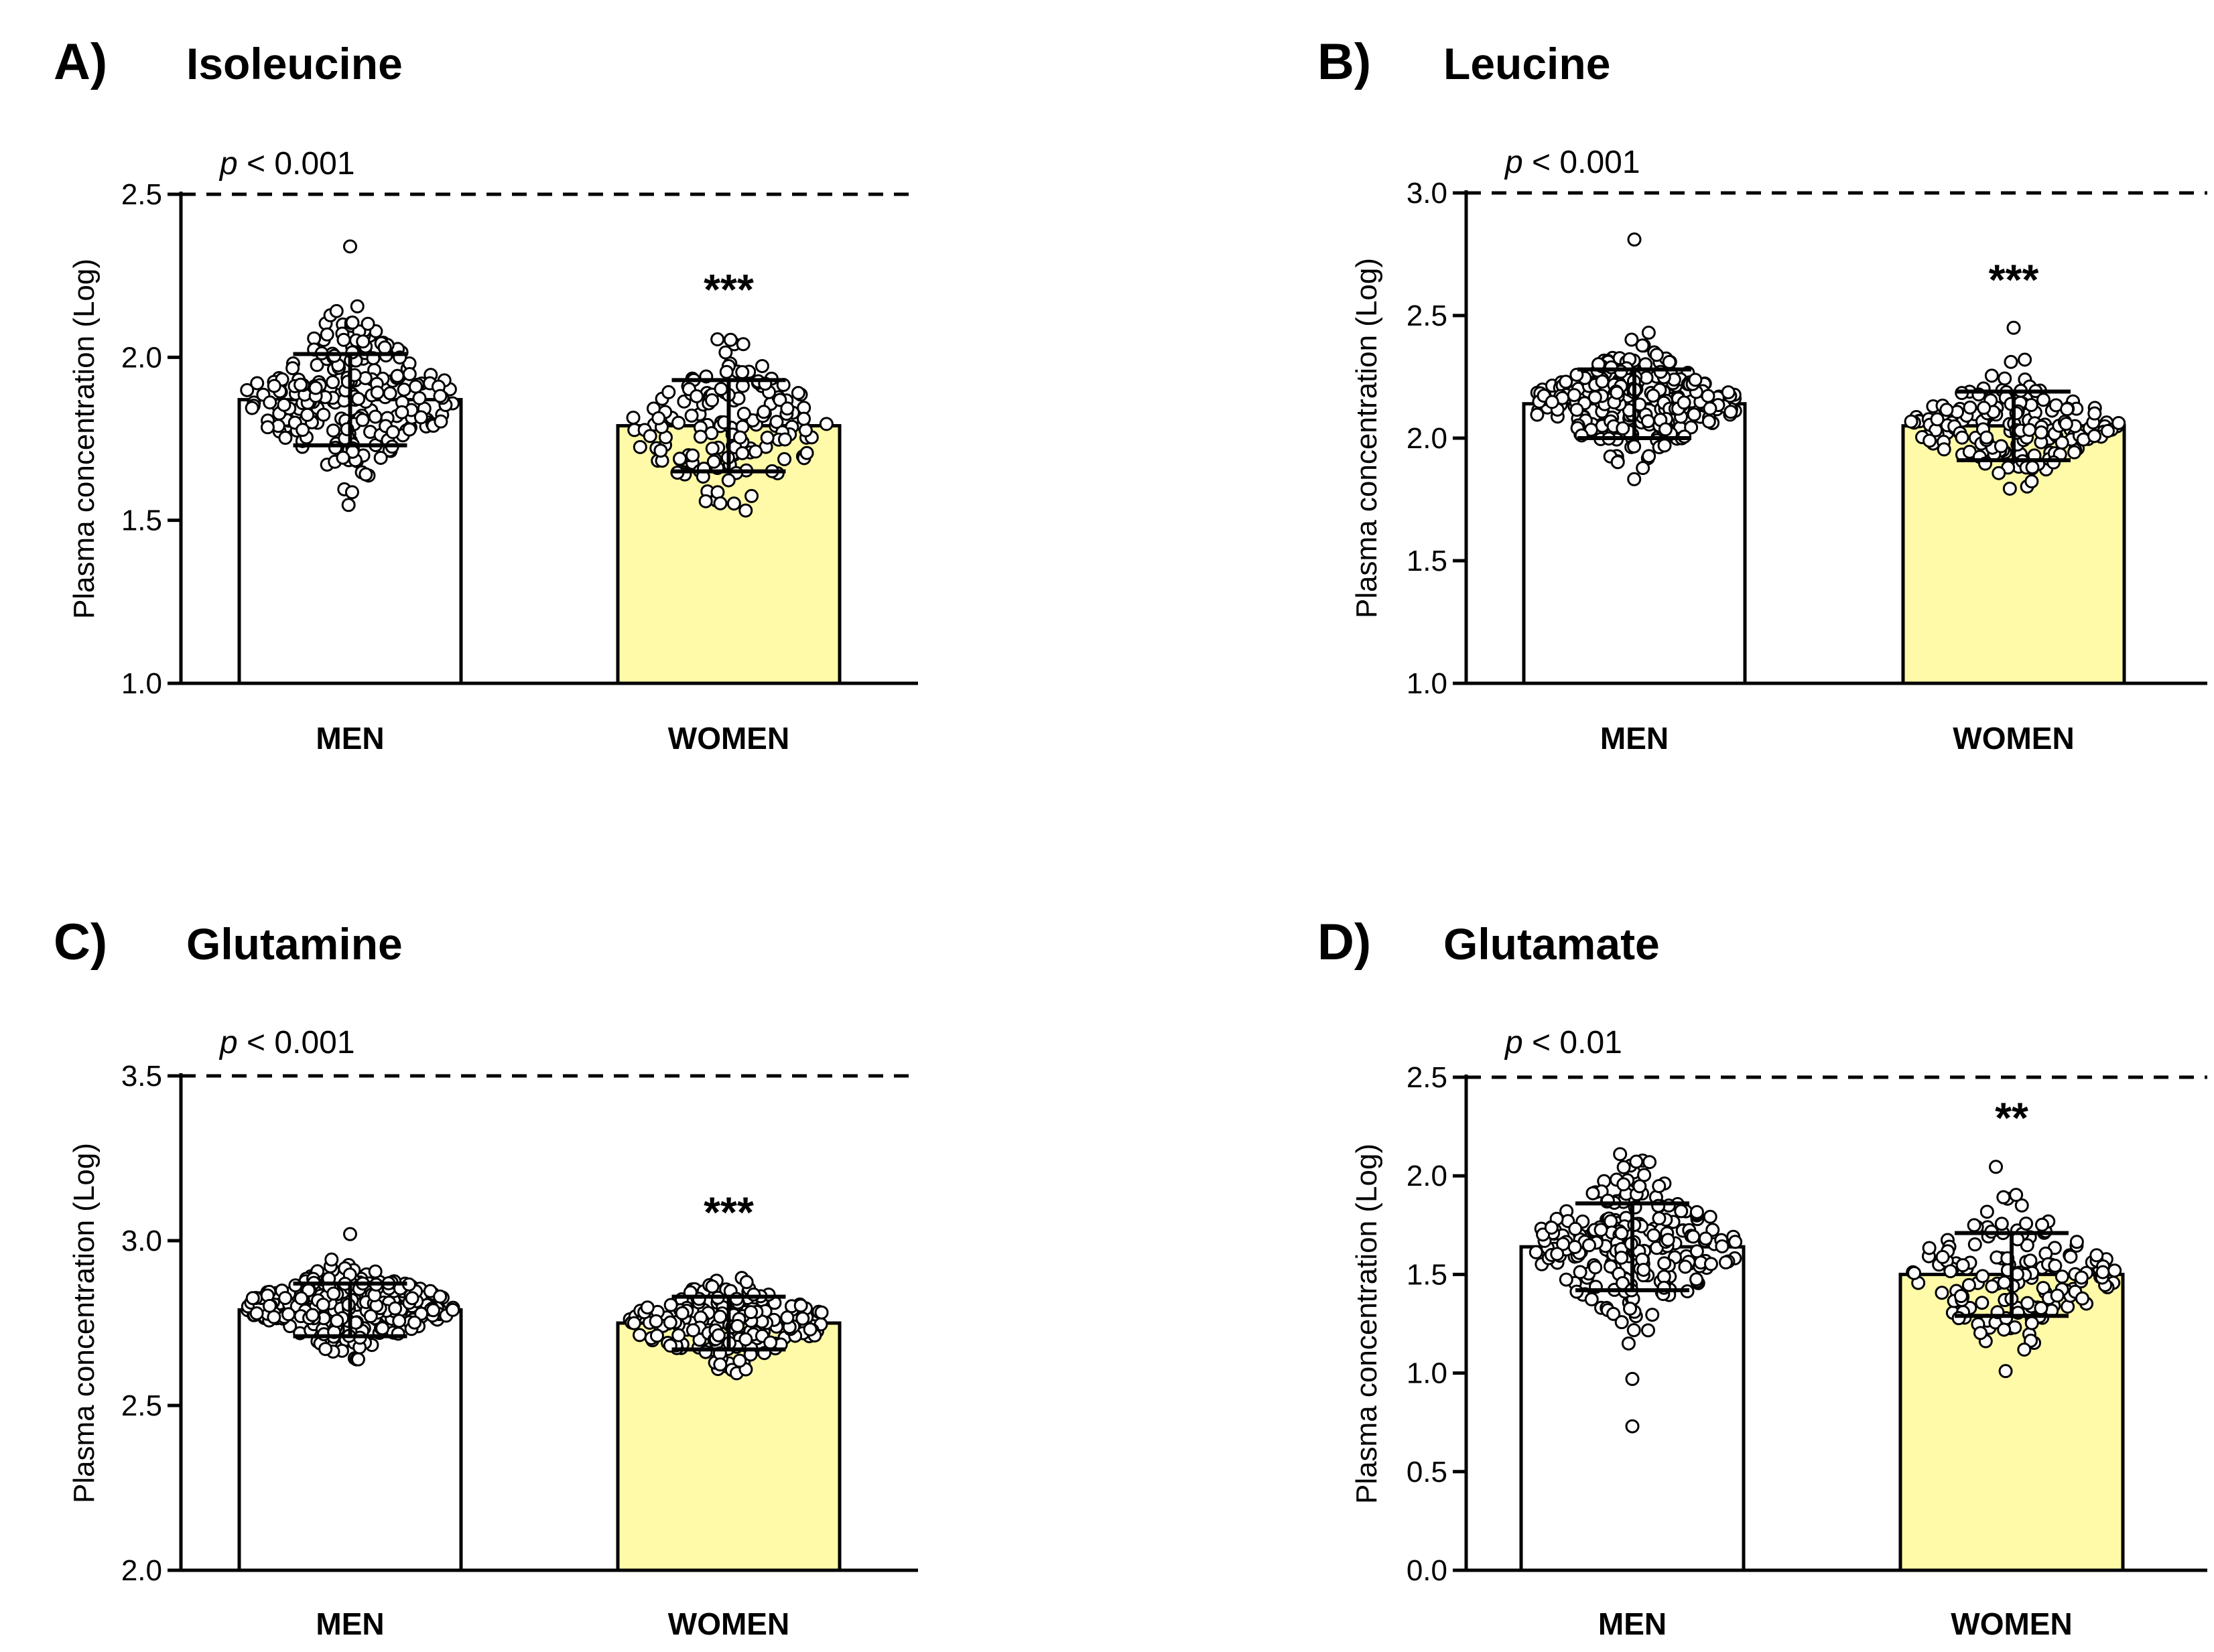 Image resolution: width=2214 pixels, height=1652 pixels. Describe the element at coordinates (1427, 1570) in the screenshot. I see `y-tick-label: 0.0` at that location.